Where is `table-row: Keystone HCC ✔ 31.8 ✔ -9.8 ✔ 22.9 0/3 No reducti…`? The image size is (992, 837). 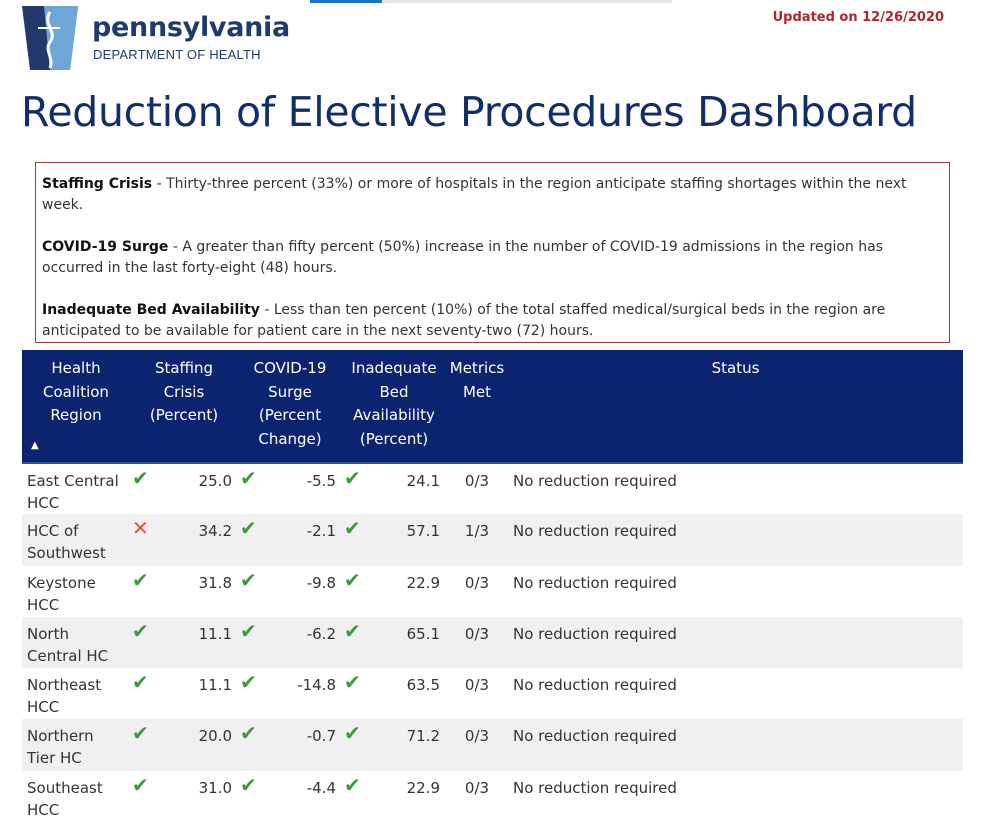
table-row: Keystone HCC ✔ 31.8 ✔ -9.8 ✔ 22.9 0/3 No reducti… is located at coordinates (492, 591).